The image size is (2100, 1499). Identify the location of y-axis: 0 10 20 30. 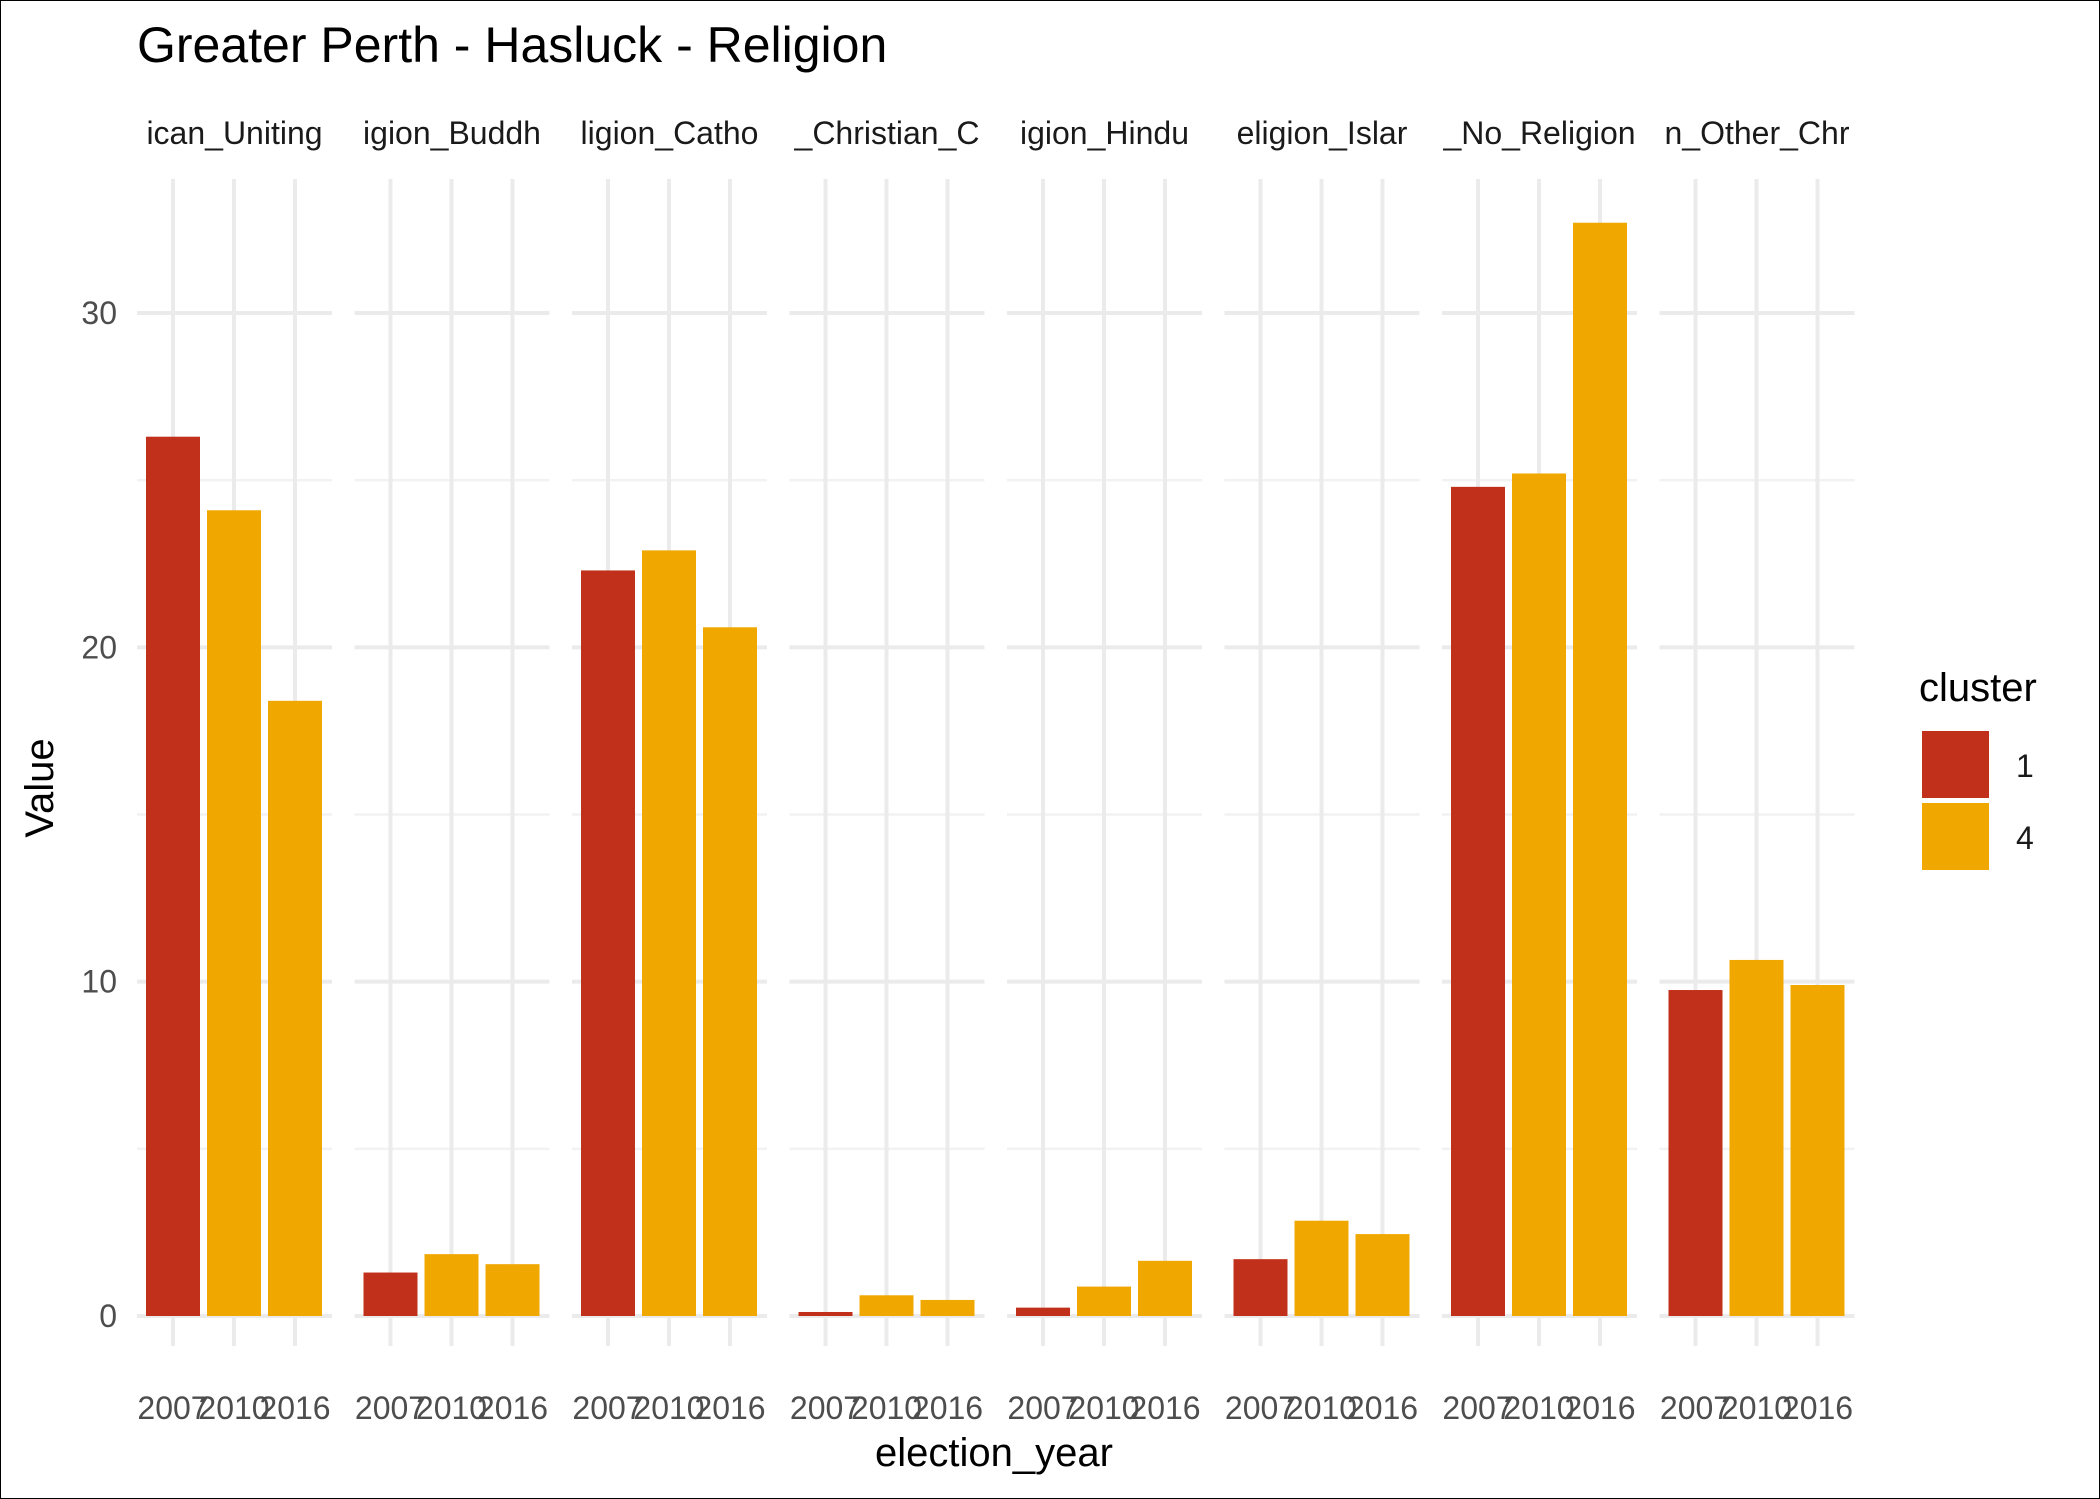
(99, 814).